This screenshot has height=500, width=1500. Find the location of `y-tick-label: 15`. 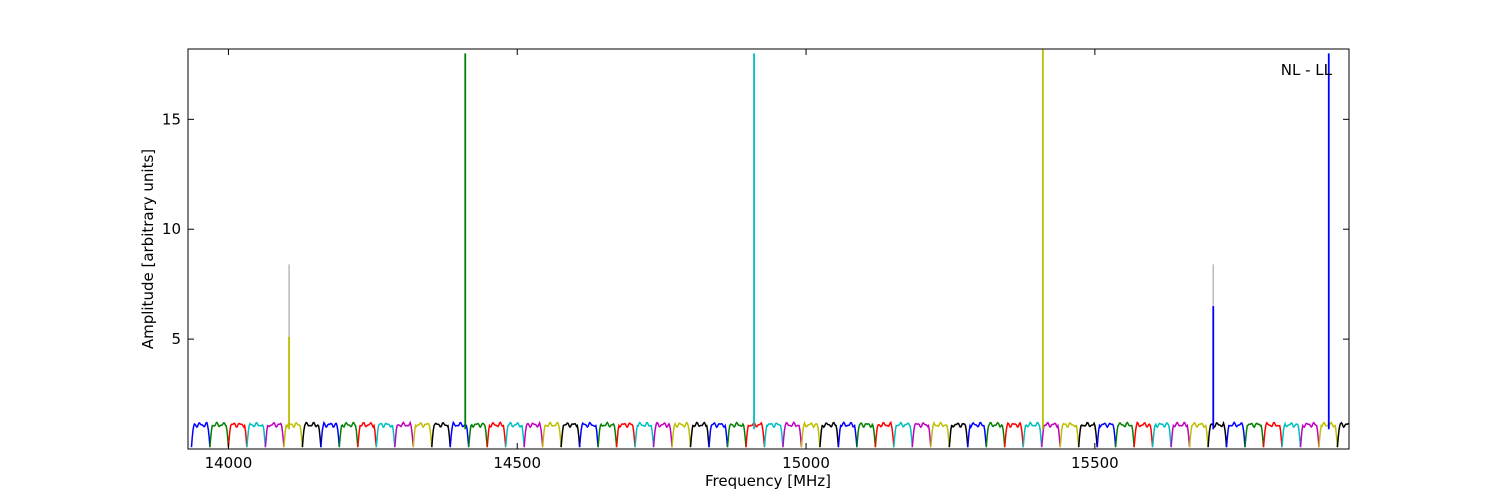

y-tick-label: 15 is located at coordinates (171, 119).